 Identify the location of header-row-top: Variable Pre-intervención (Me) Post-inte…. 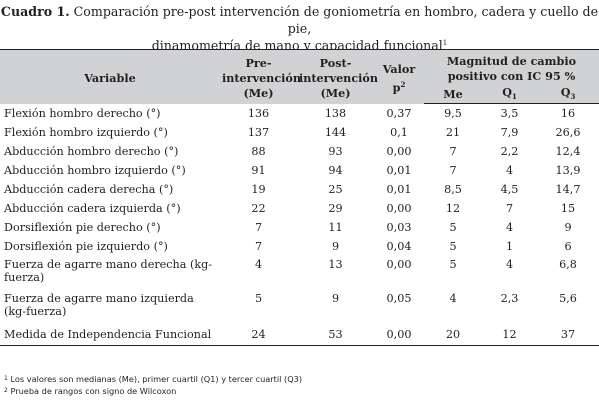
(299, 76).